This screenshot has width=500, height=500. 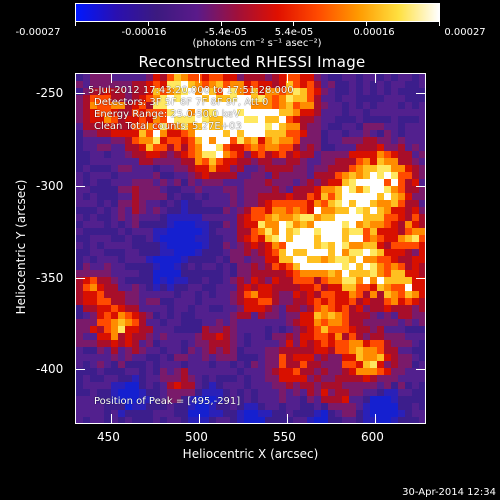 I want to click on y-tick-label: -300, so click(x=50, y=186).